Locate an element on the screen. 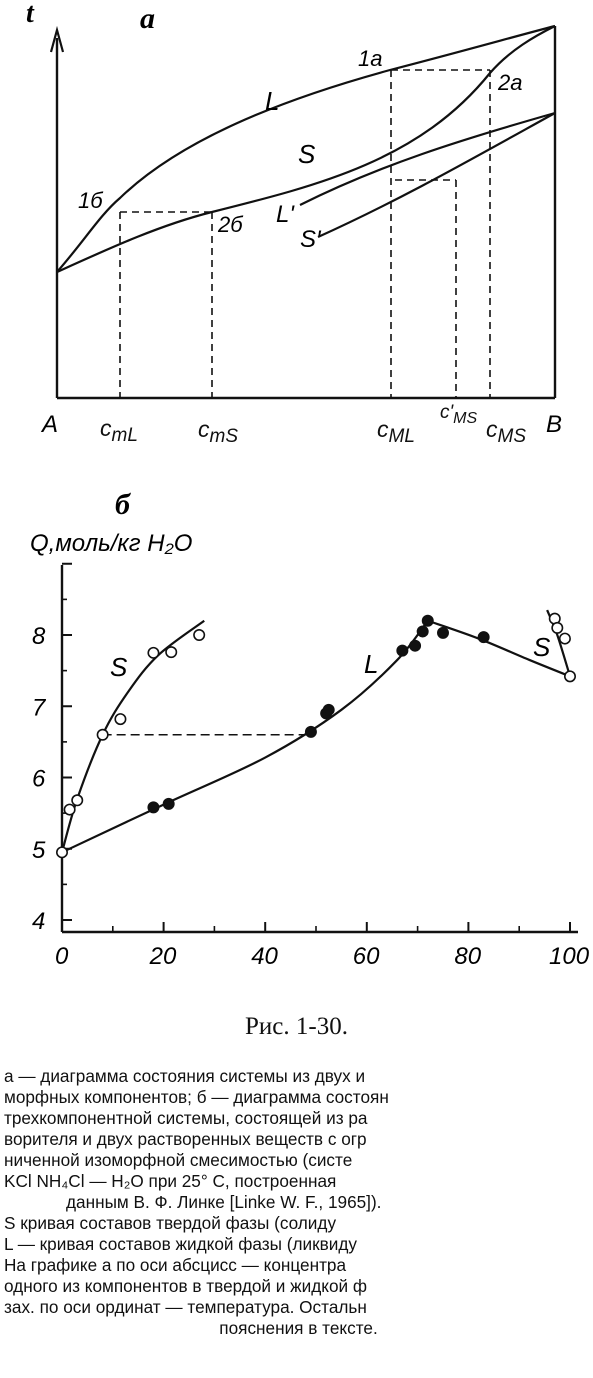  caption-title: Рис. 1-30. is located at coordinates (296, 1026).